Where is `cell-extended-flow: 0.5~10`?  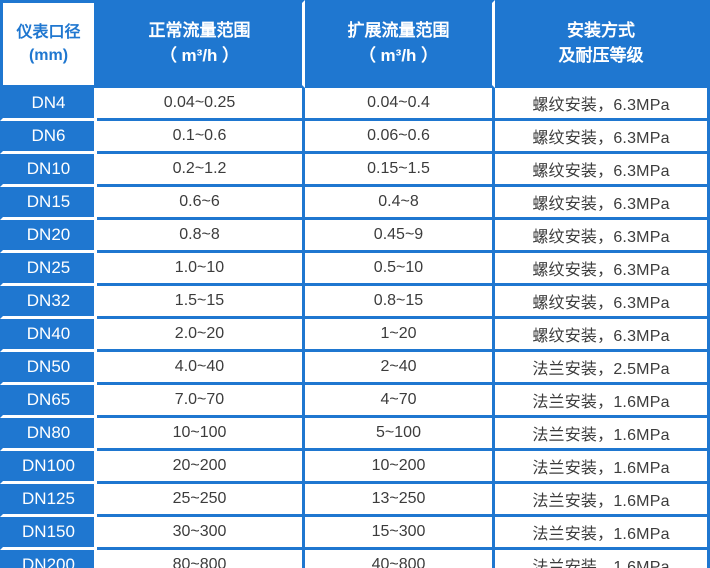
cell-extended-flow: 0.5~10 is located at coordinates (400, 269).